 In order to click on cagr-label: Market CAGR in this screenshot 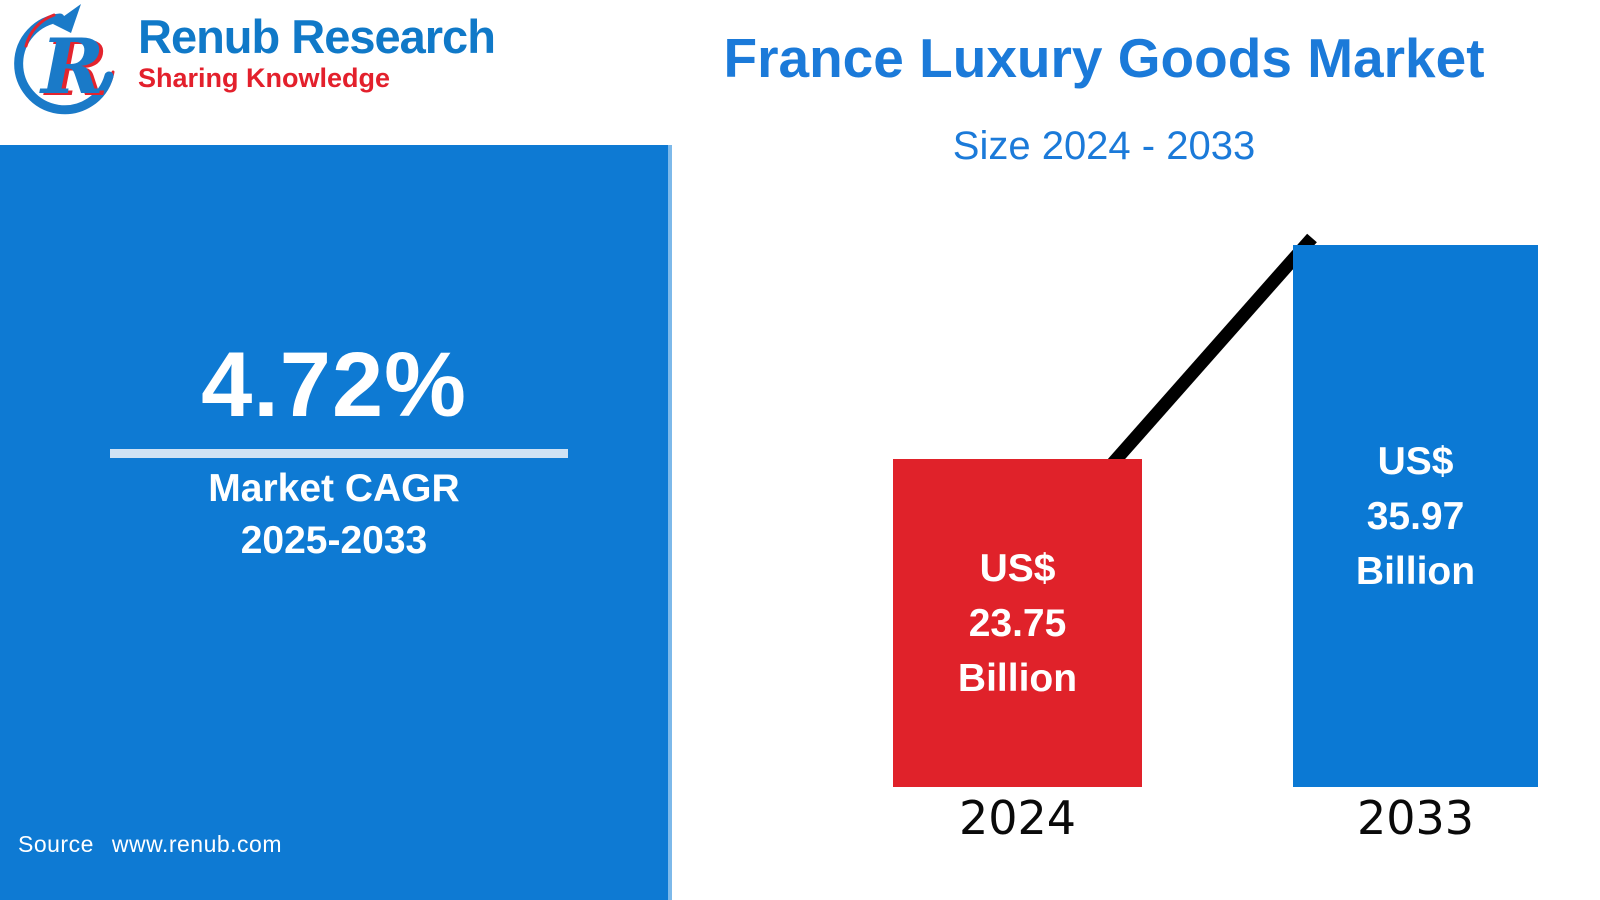, I will do `click(334, 488)`.